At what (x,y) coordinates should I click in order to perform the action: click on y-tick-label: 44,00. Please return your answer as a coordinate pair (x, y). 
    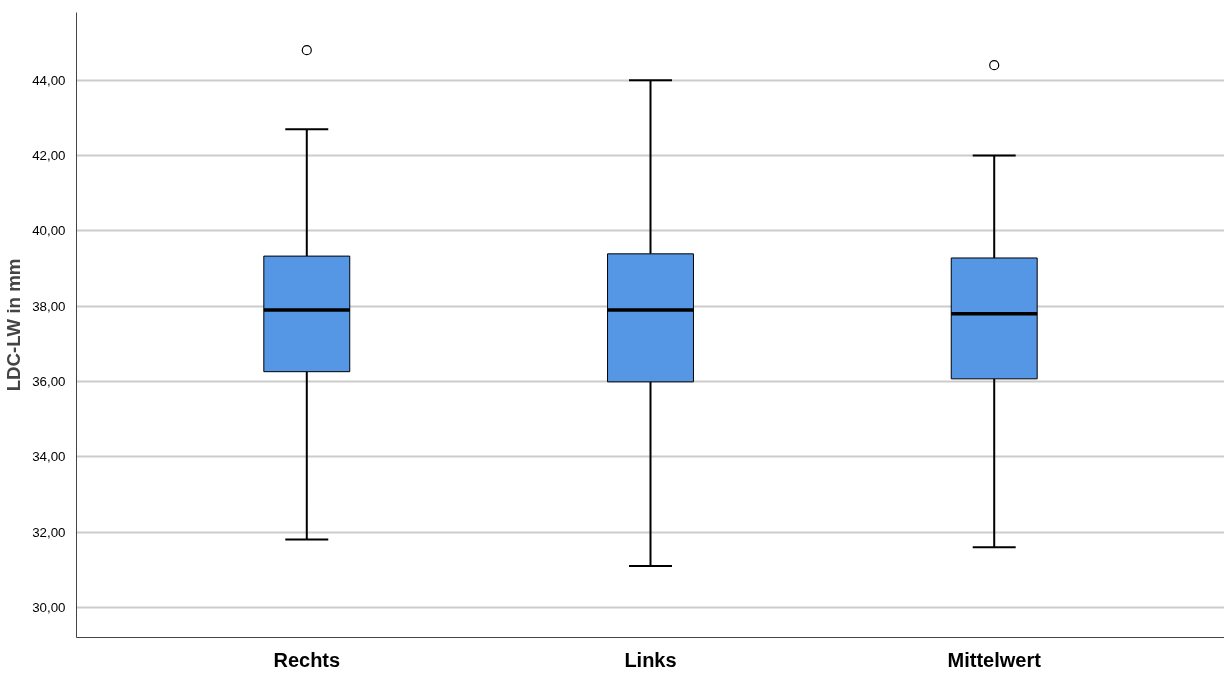
    Looking at the image, I should click on (49, 80).